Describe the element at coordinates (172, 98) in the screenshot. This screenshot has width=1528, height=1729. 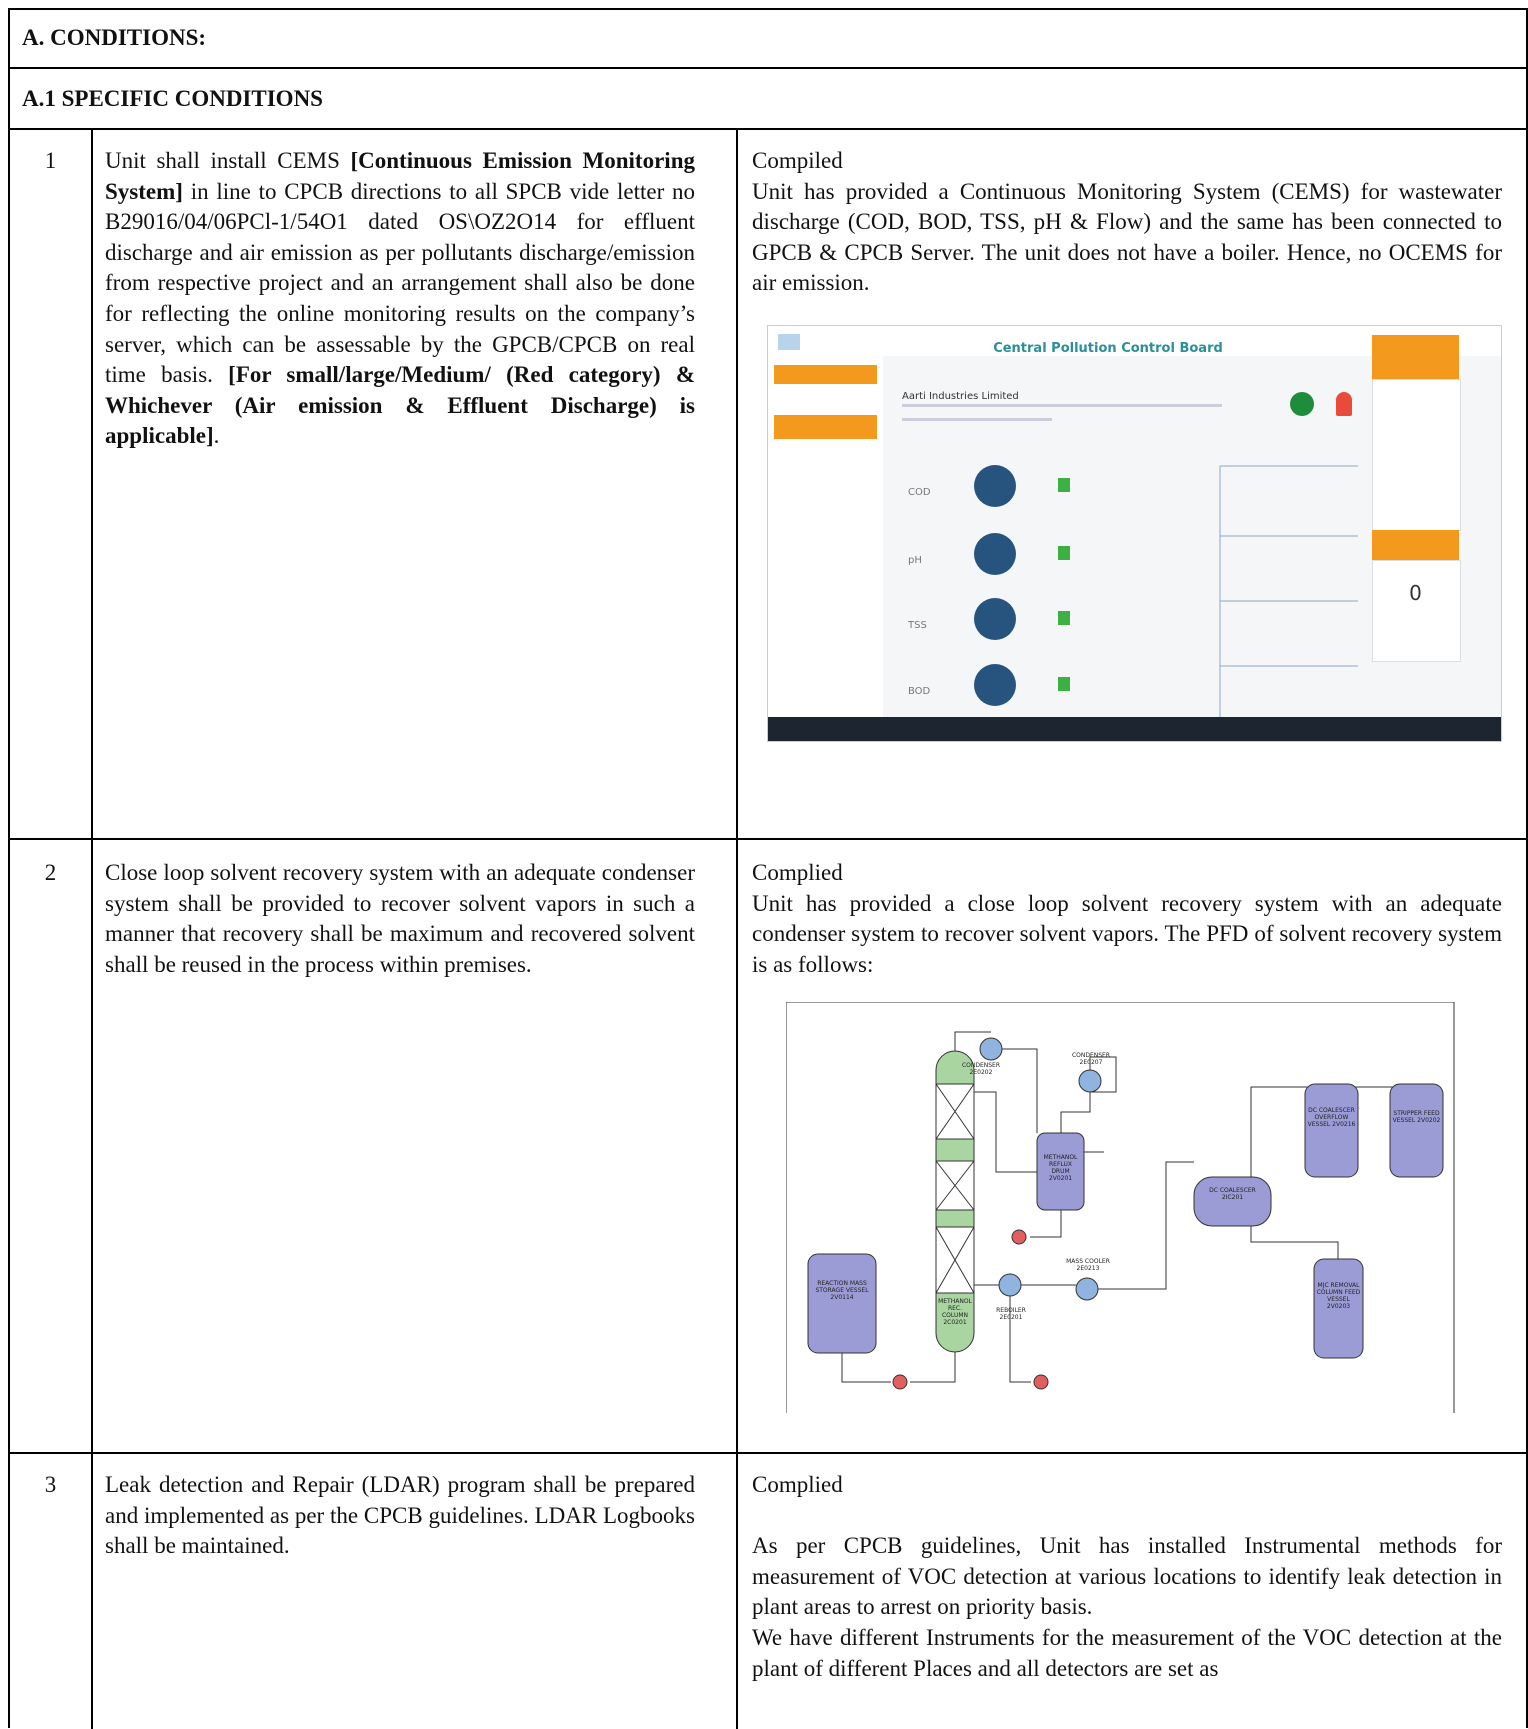
I see `subsection-title: A.1 SPECIFIC CONDITIONS` at that location.